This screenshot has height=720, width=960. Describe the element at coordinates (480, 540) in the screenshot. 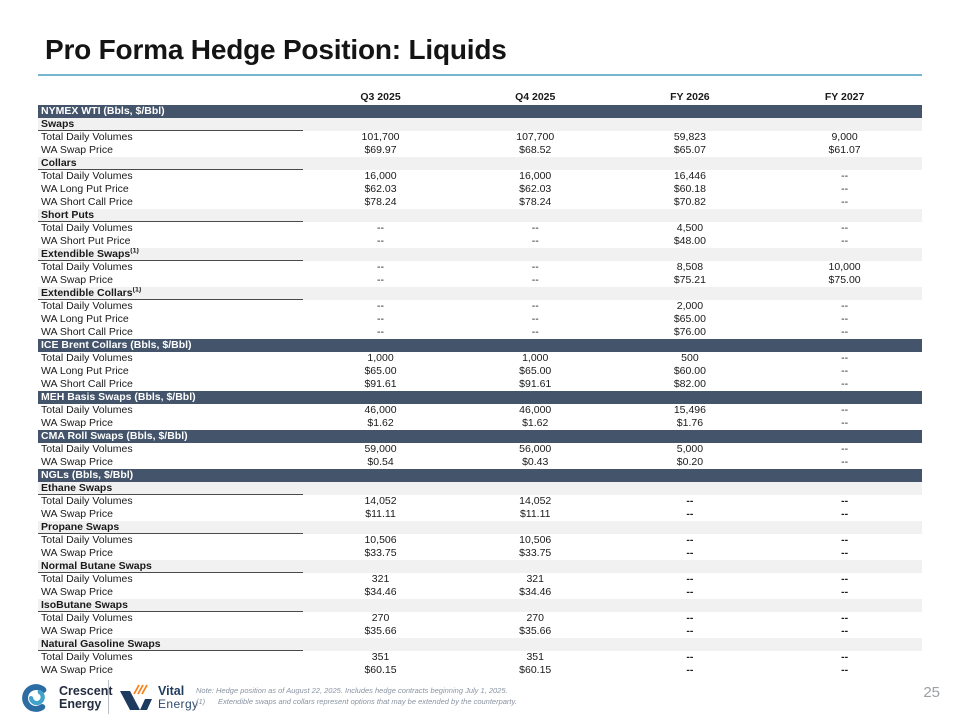

I see `table-row: Total Daily Volumes 10,506 10,506 -- --` at that location.